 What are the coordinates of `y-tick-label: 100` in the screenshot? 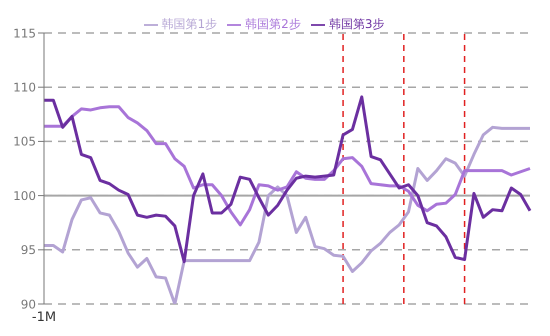 It's located at (24, 195).